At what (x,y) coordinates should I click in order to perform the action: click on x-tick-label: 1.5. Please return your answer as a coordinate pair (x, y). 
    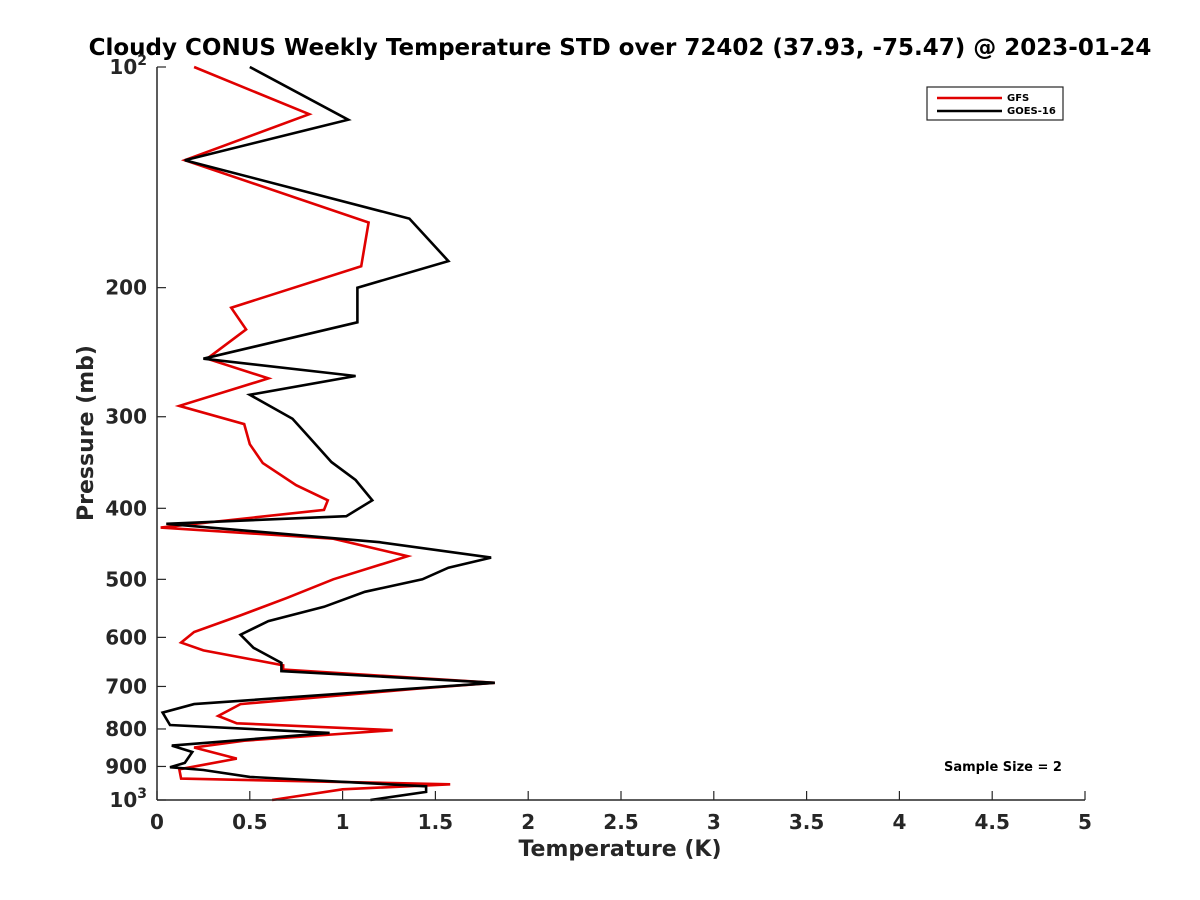
    Looking at the image, I should click on (435, 822).